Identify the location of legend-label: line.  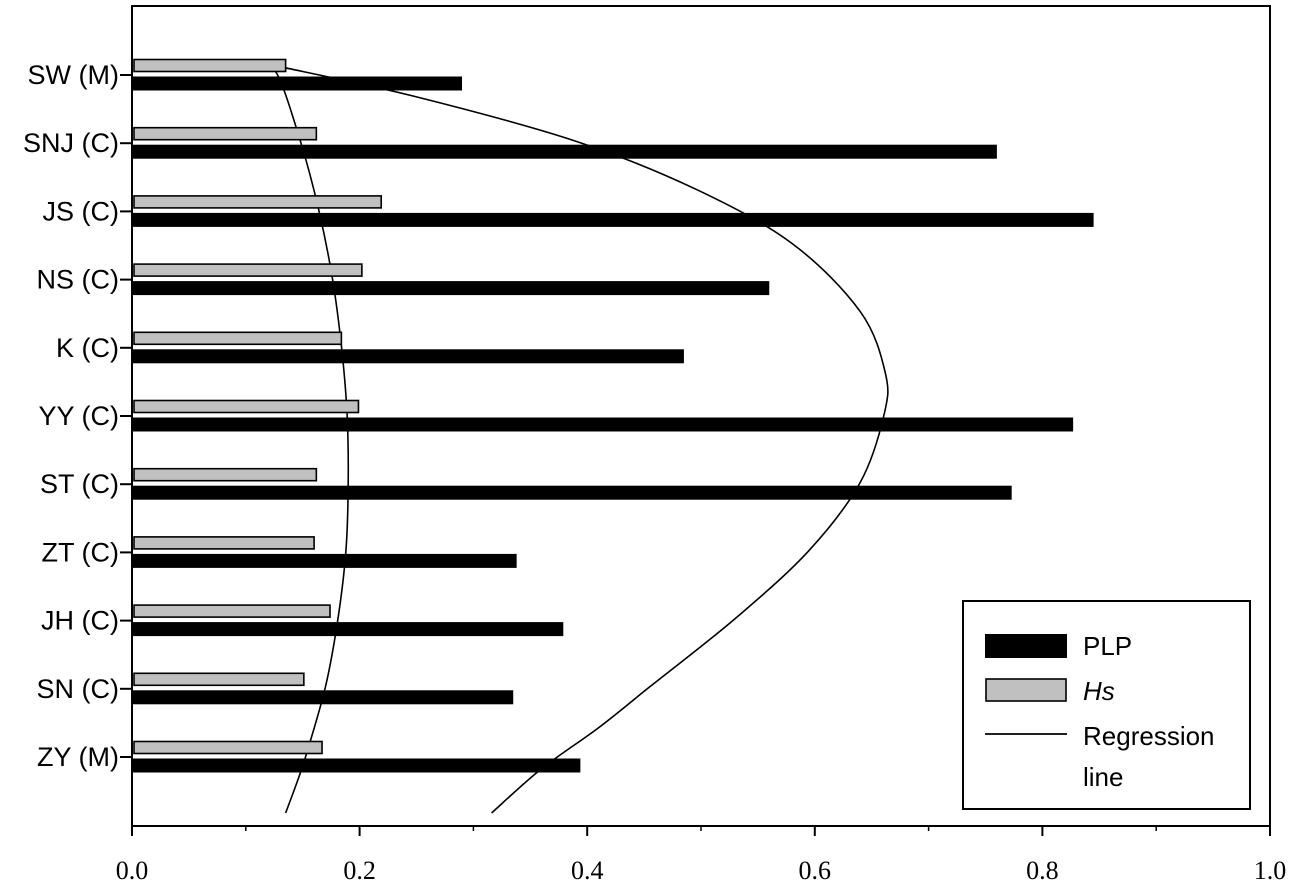
(1103, 777).